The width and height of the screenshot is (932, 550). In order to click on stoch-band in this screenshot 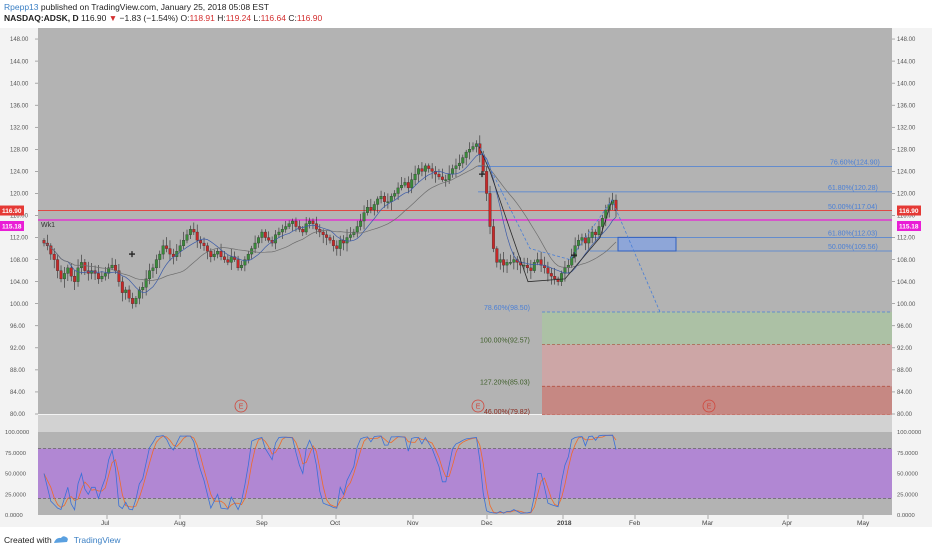, I will do `click(465, 473)`.